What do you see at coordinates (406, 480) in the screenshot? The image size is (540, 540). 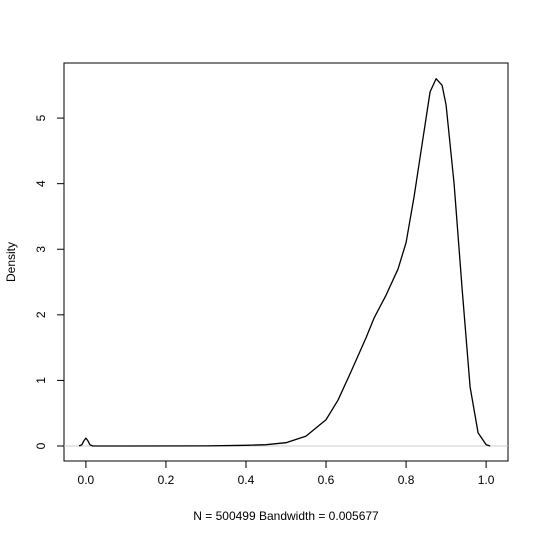 I see `x-tick-label: 0.8` at bounding box center [406, 480].